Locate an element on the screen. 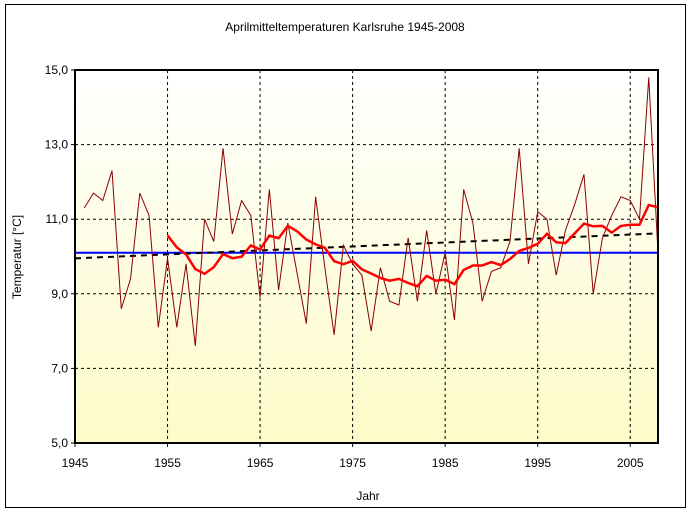  series-line-moving-average is located at coordinates (412, 245).